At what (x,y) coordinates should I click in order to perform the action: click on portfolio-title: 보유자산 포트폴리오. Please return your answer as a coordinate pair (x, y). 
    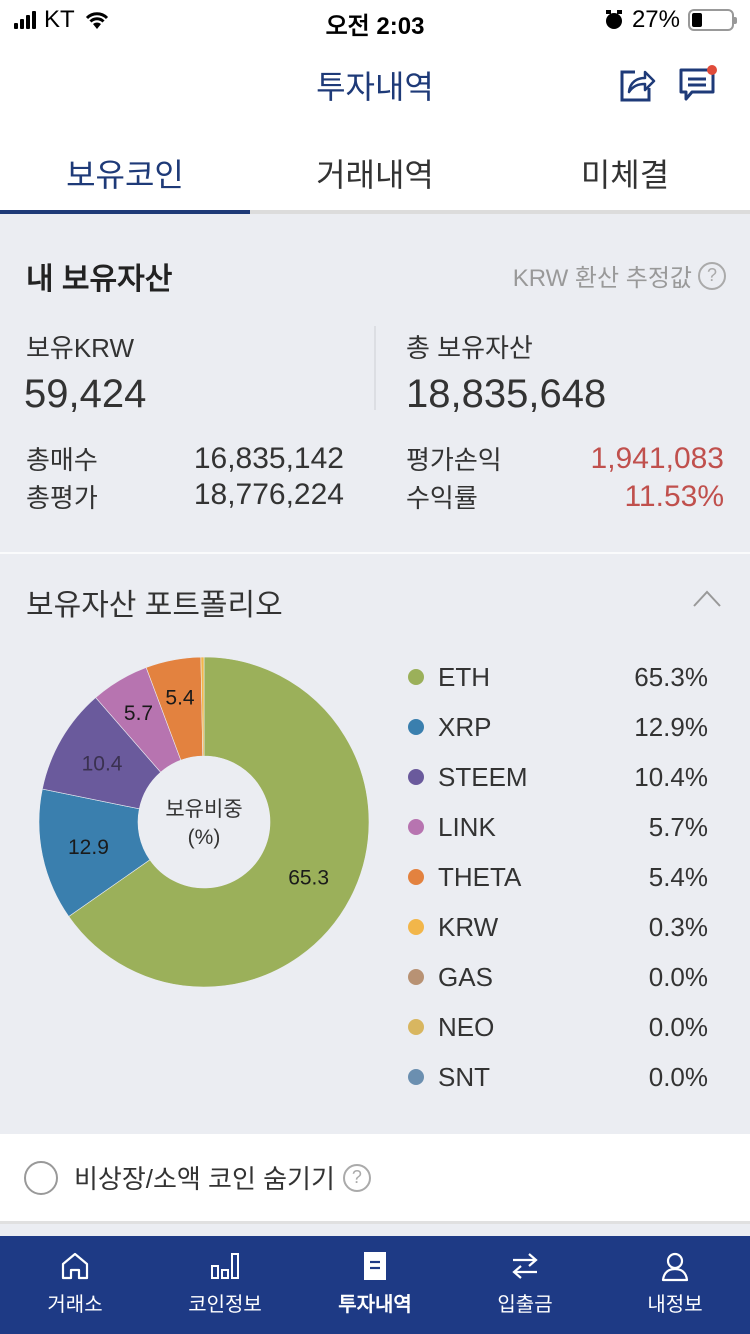
    Looking at the image, I should click on (154, 605).